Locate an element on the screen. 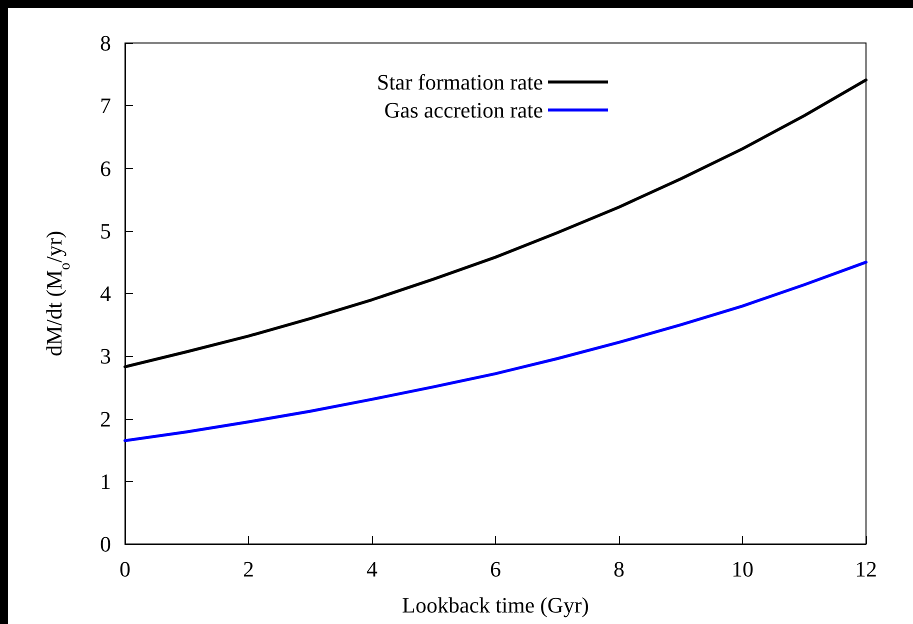 The height and width of the screenshot is (624, 913). x-tick-label: 8 is located at coordinates (619, 569).